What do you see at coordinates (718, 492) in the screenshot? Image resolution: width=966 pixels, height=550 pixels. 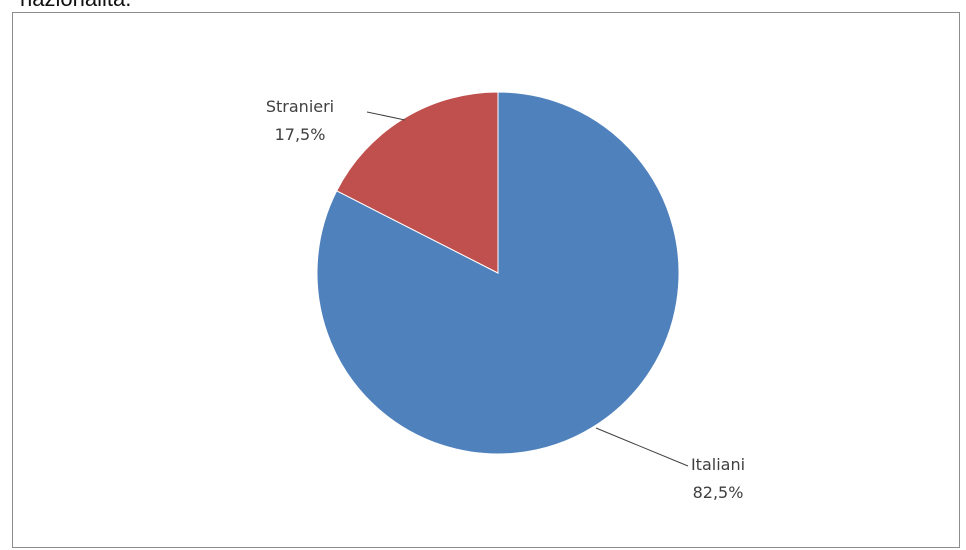 I see `slice-value-label-italiani: 82,5%` at bounding box center [718, 492].